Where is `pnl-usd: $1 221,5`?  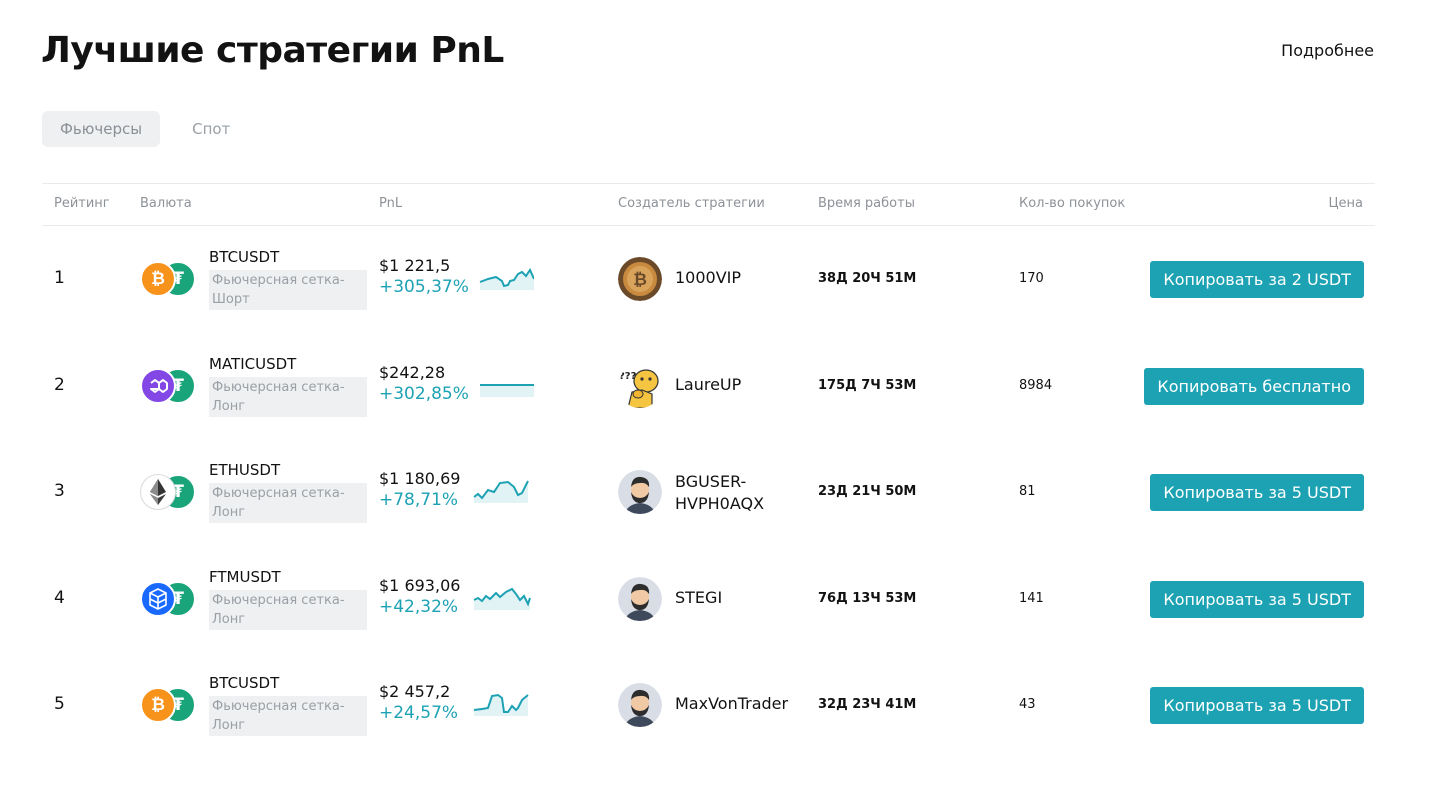 pnl-usd: $1 221,5 is located at coordinates (415, 265).